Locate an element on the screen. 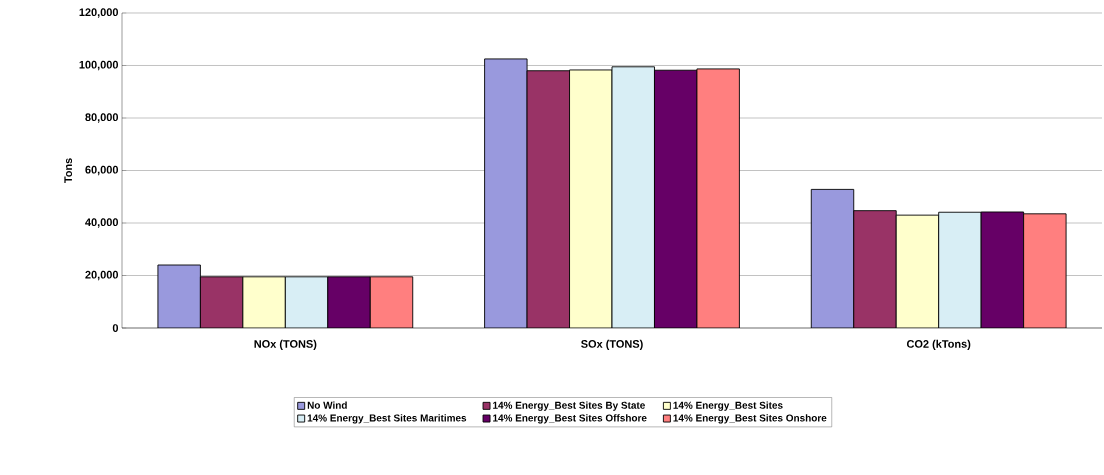 The width and height of the screenshot is (1104, 475). x-tick-label: NOx (TONS) is located at coordinates (285, 344).